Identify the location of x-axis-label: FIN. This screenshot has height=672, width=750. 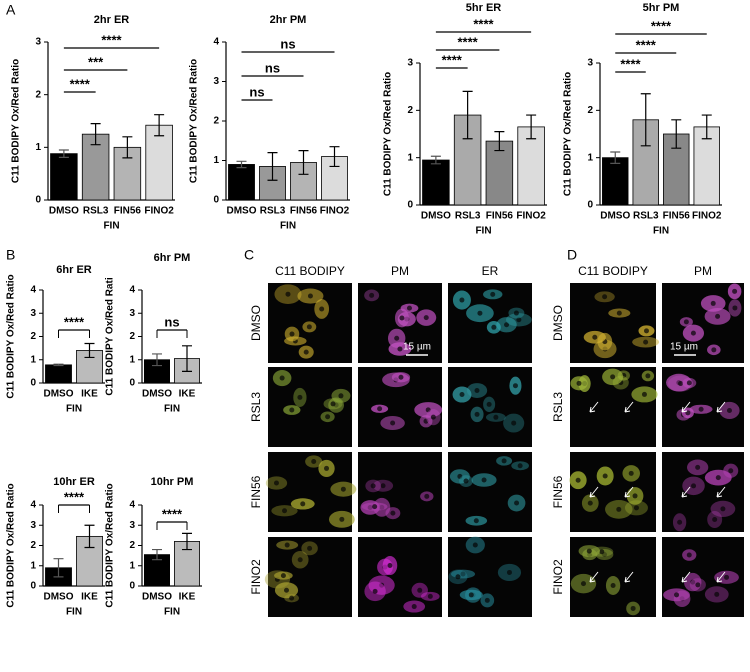
(172, 612).